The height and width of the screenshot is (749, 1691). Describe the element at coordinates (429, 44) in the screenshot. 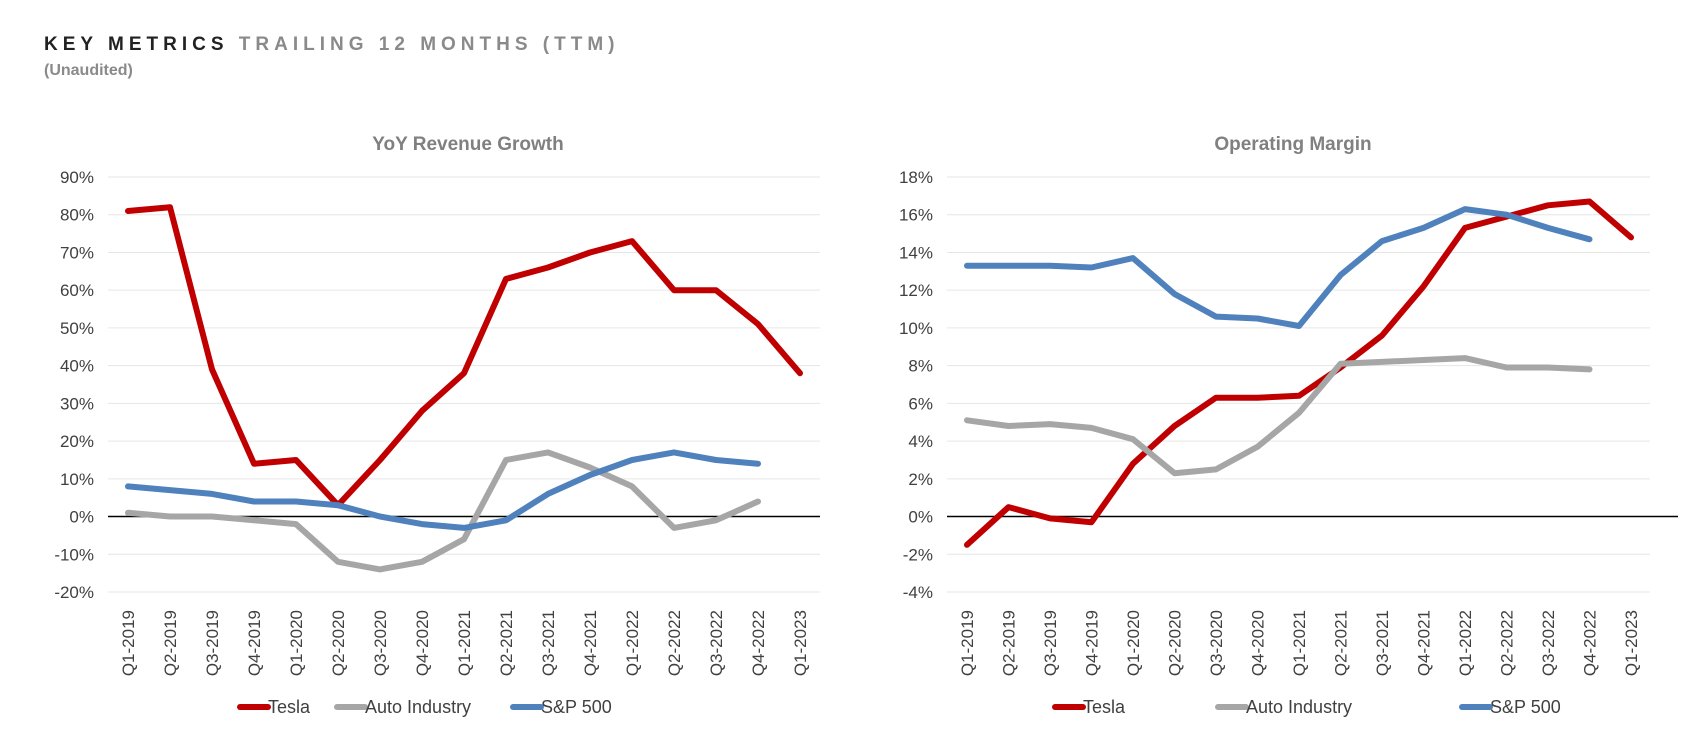

I see `page-title-sub: TRAILING 12 MONTHS (TTM)` at that location.